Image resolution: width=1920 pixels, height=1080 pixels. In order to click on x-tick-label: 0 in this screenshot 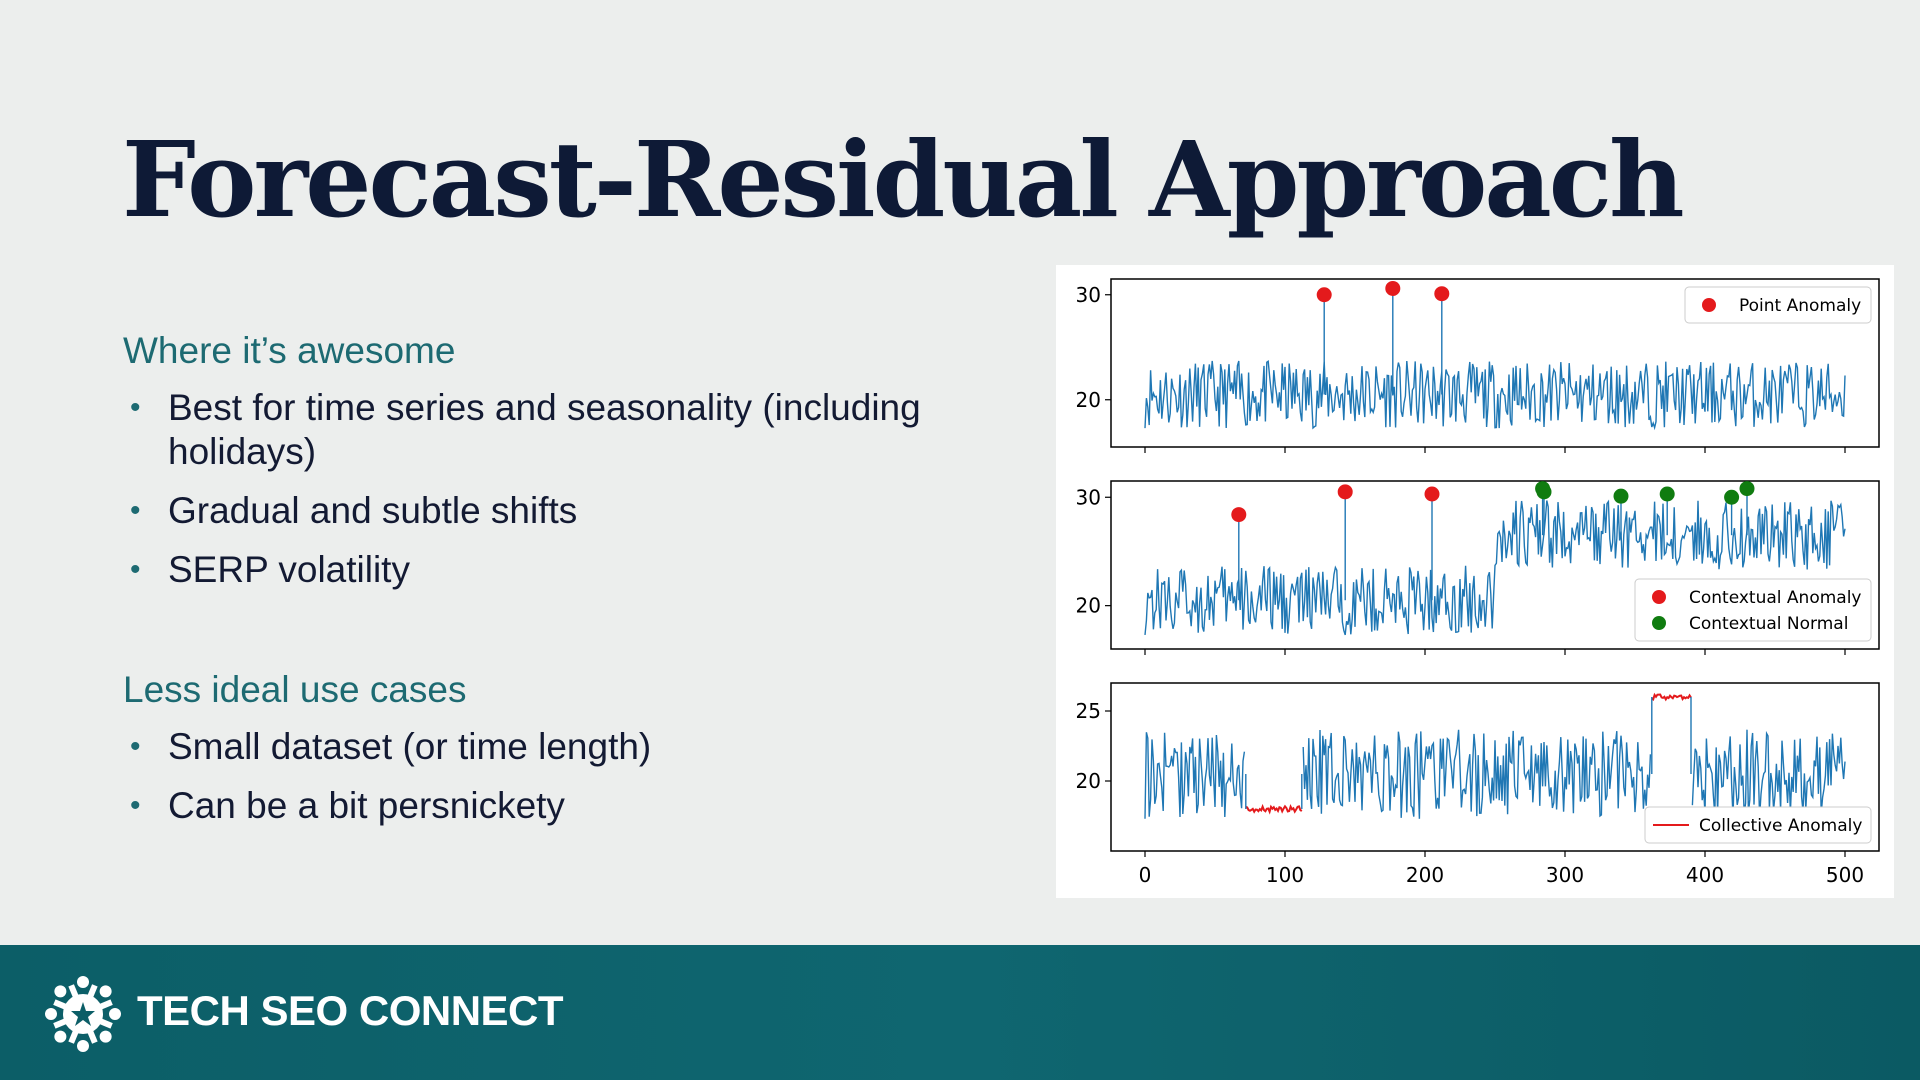, I will do `click(1145, 875)`.